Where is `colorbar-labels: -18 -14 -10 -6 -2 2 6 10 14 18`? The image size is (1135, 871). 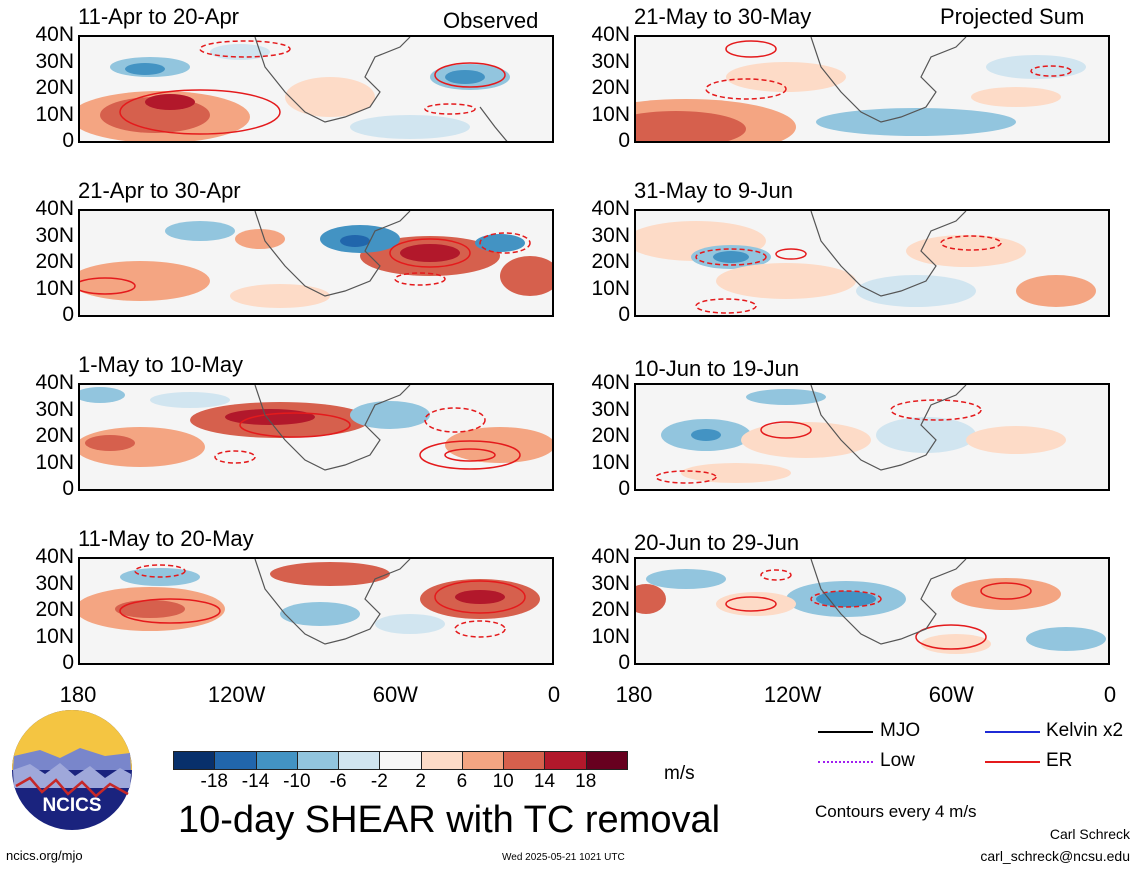
colorbar-labels: -18 -14 -10 -6 -2 2 6 10 14 18 is located at coordinates (400, 782).